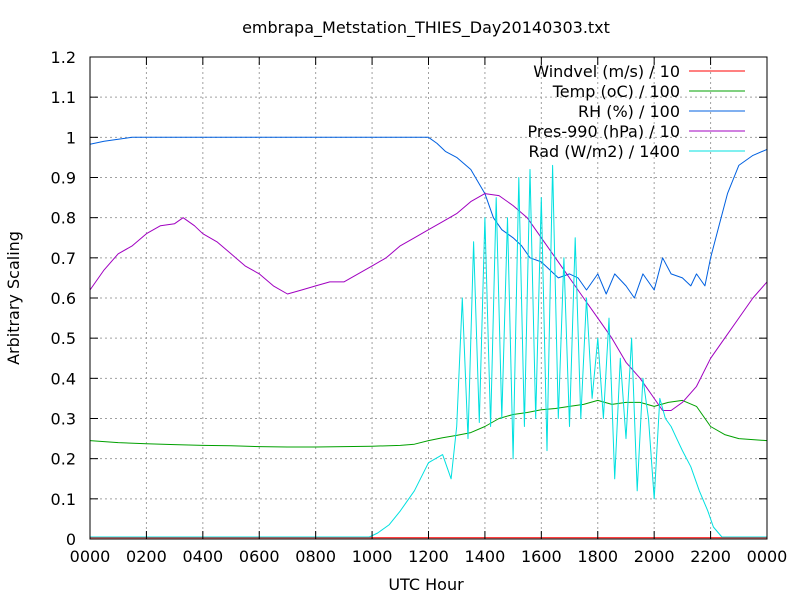 The image size is (800, 600). I want to click on legend-label: Pres-990 (hPa) / 10, so click(604, 131).